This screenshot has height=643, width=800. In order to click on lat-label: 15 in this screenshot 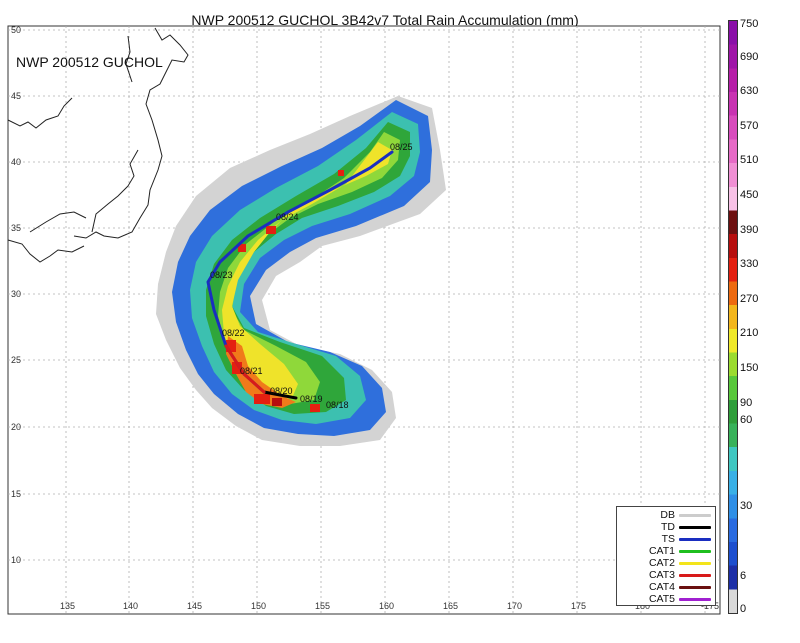, I will do `click(16, 494)`.